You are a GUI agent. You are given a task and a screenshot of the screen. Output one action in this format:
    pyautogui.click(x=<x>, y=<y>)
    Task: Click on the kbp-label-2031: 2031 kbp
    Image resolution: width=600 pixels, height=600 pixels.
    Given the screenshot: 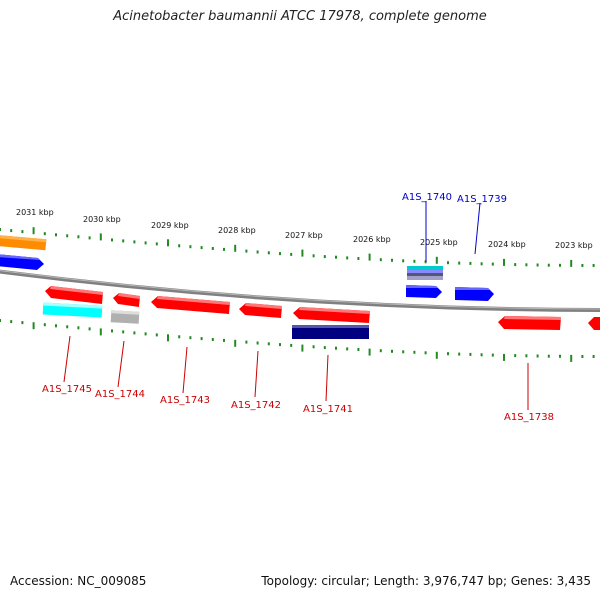 What is the action you would take?
    pyautogui.click(x=35, y=212)
    